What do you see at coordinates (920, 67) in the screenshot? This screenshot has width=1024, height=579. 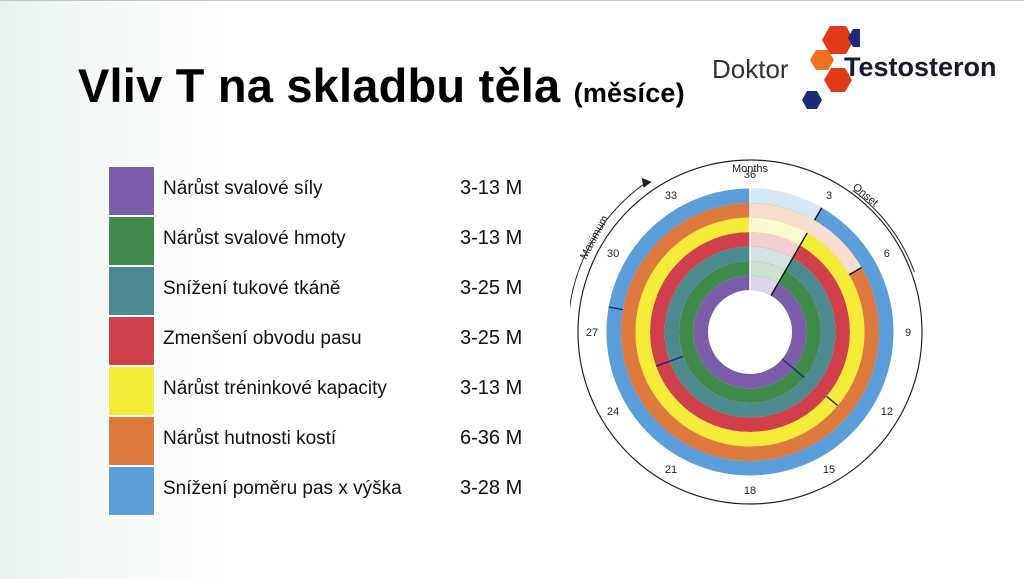 I see `logo-word-testosteron: Testosteron` at bounding box center [920, 67].